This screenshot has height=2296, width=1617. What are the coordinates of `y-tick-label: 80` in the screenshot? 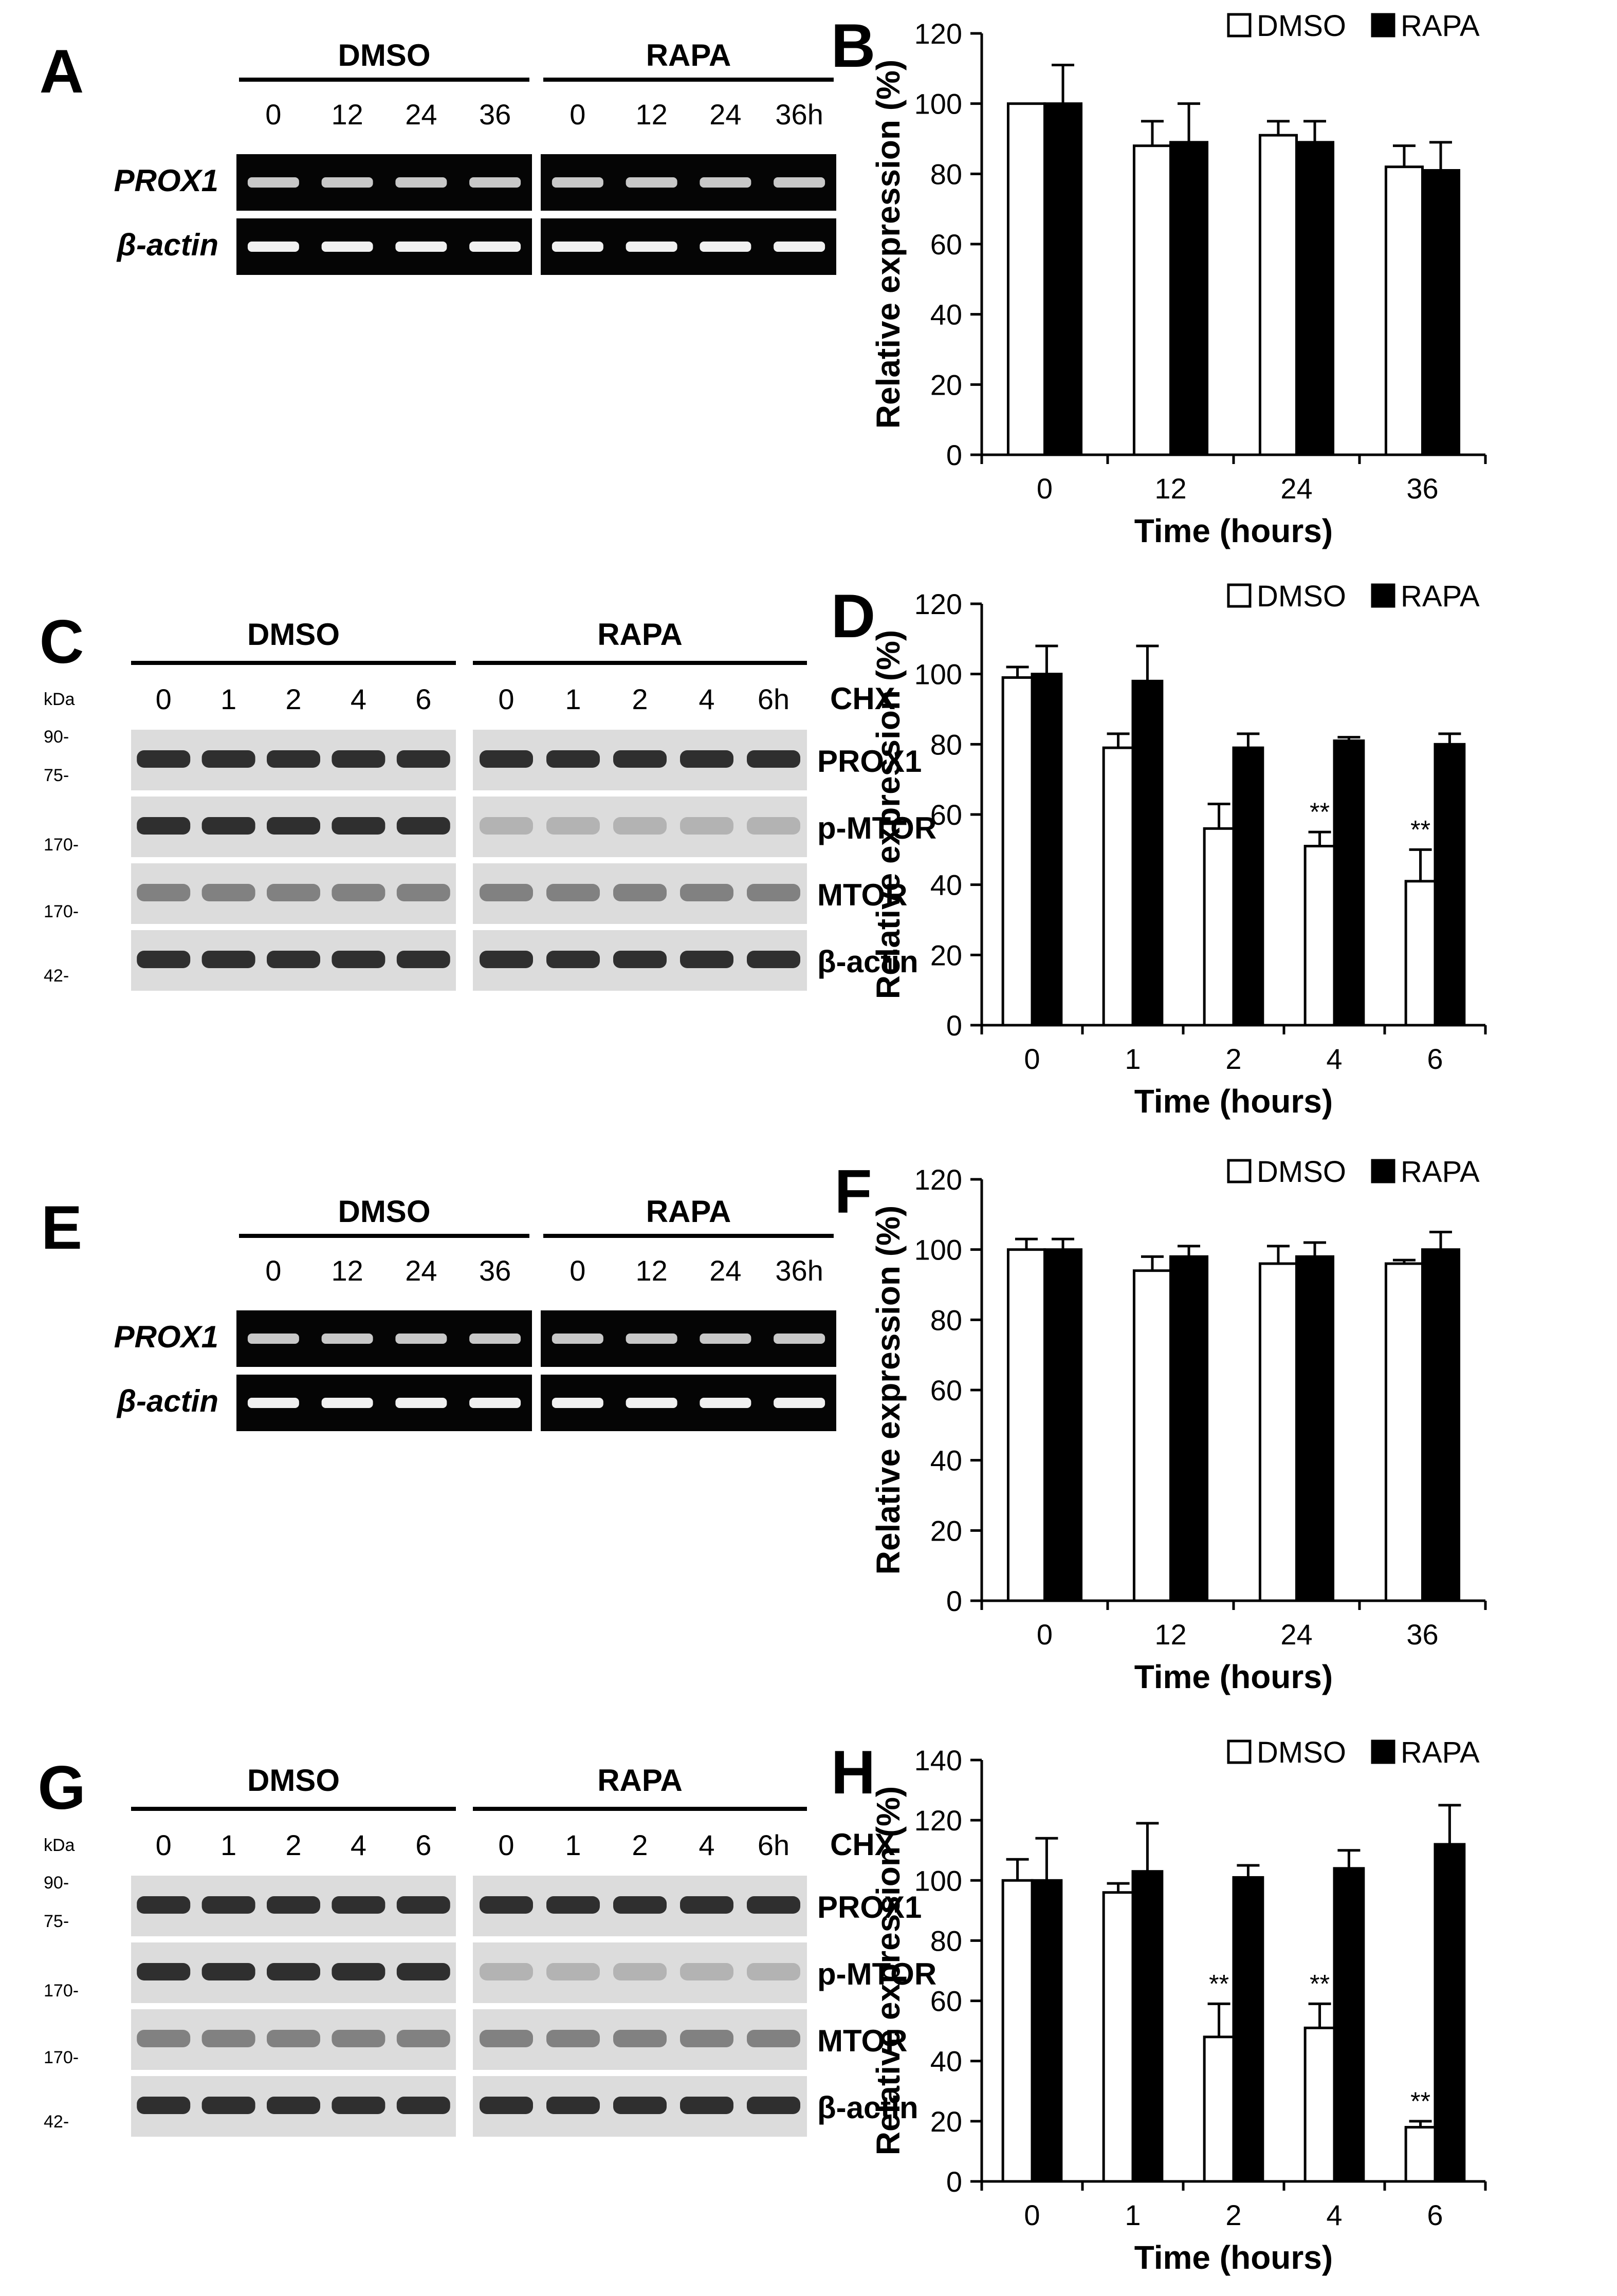 It's located at (946, 1320).